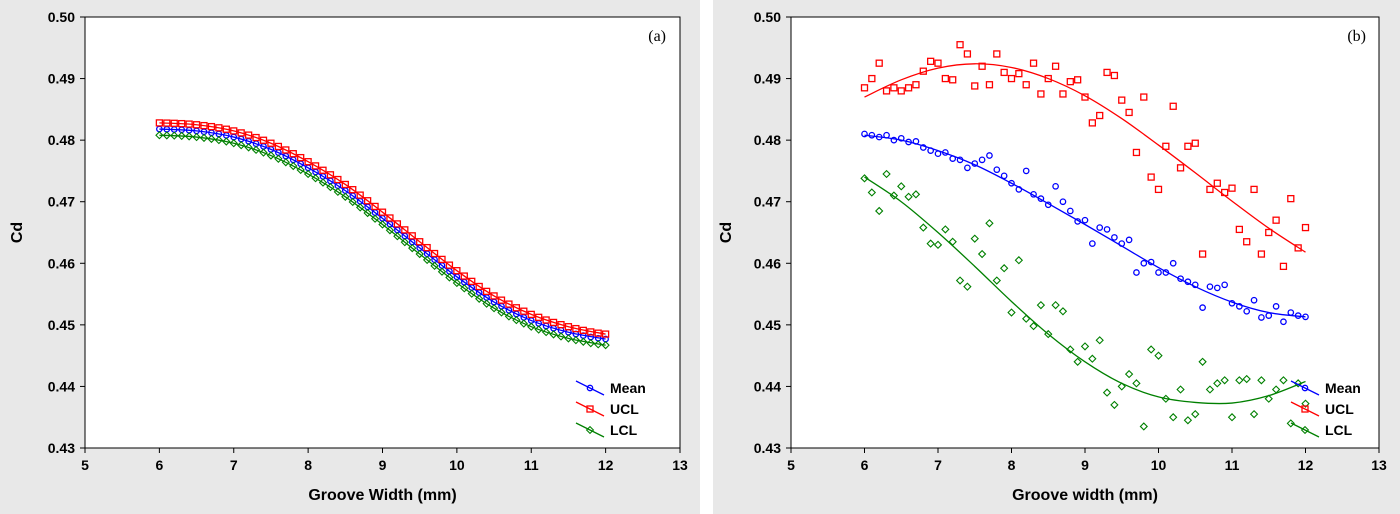 This screenshot has height=514, width=1400. What do you see at coordinates (767, 263) in the screenshot?
I see `y-tick-label: 0.46` at bounding box center [767, 263].